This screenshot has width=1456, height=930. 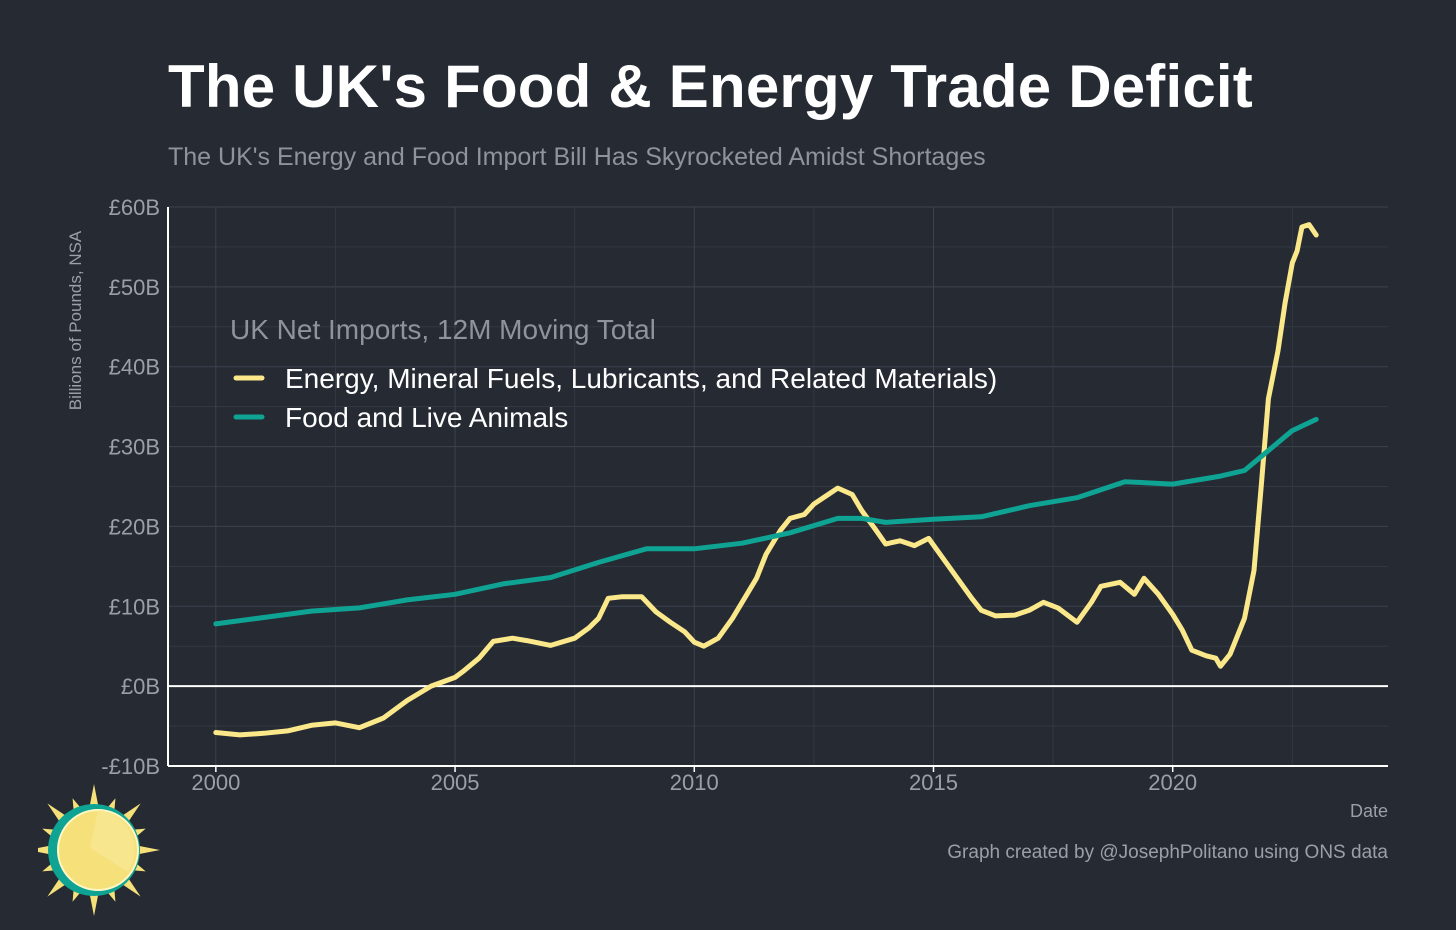 What do you see at coordinates (710, 86) in the screenshot?
I see `chart-title: The UK's Food & Energy Trade Deficit` at bounding box center [710, 86].